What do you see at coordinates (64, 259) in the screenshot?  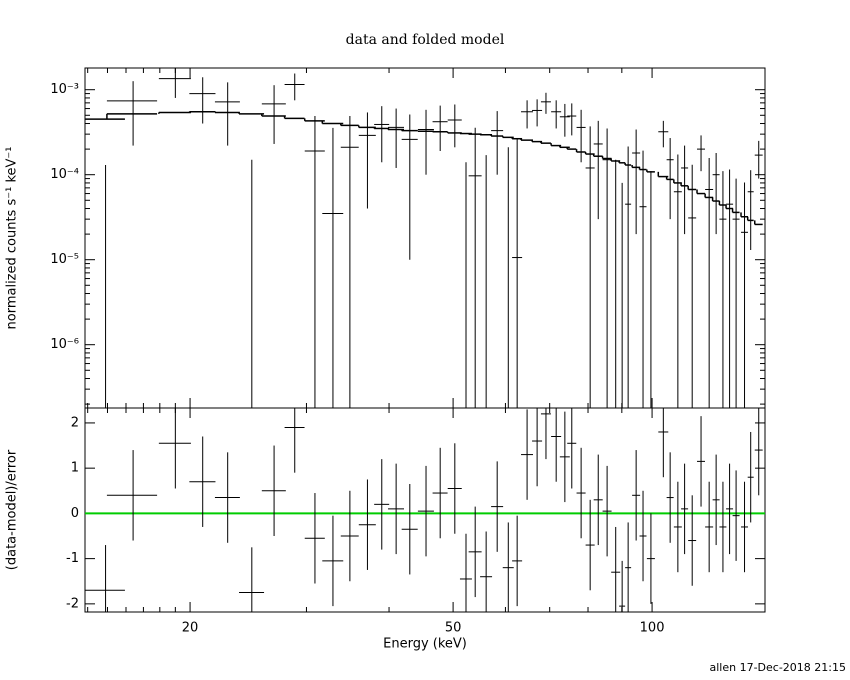 I see `y-tick-label: 10⁻⁵` at bounding box center [64, 259].